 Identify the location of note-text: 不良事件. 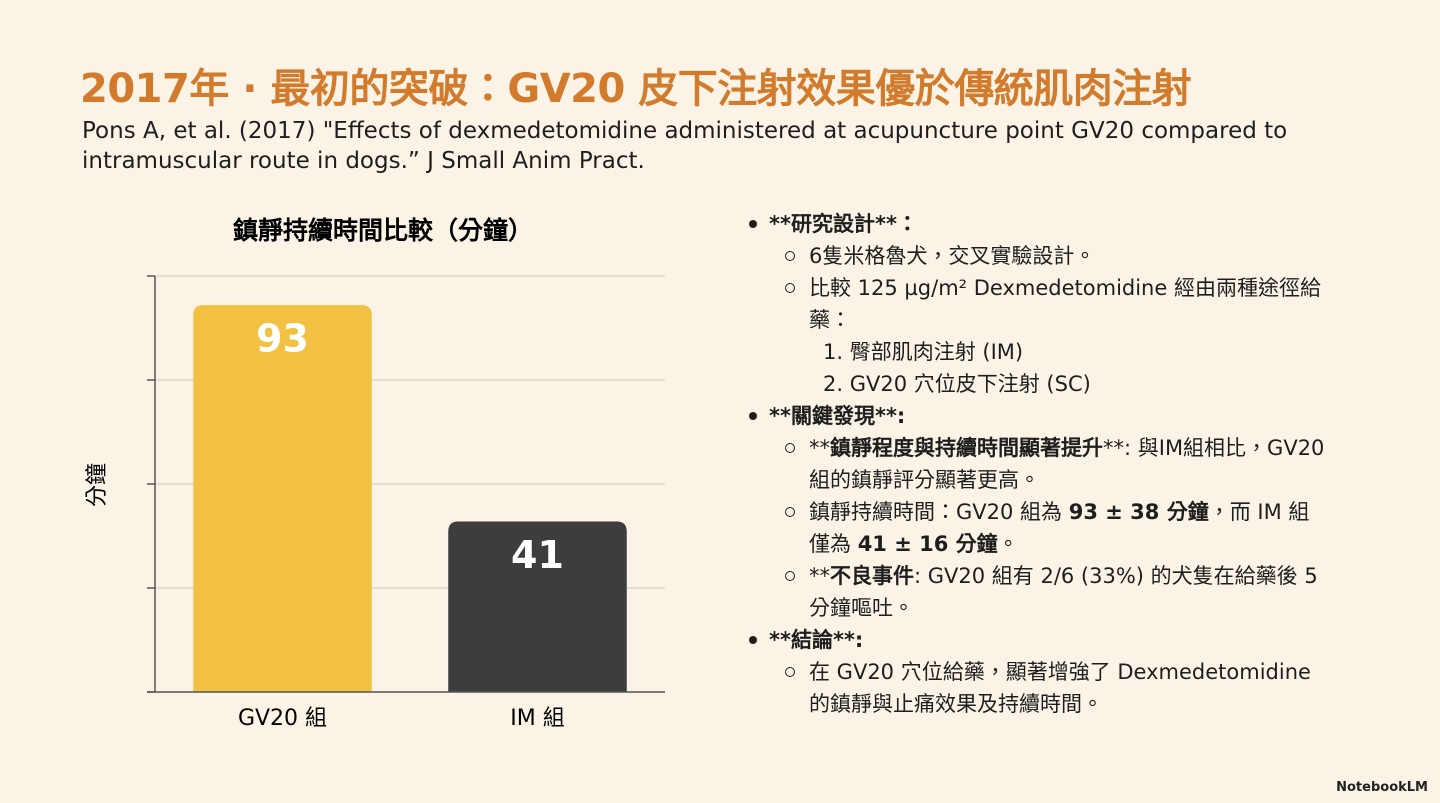
(872, 576).